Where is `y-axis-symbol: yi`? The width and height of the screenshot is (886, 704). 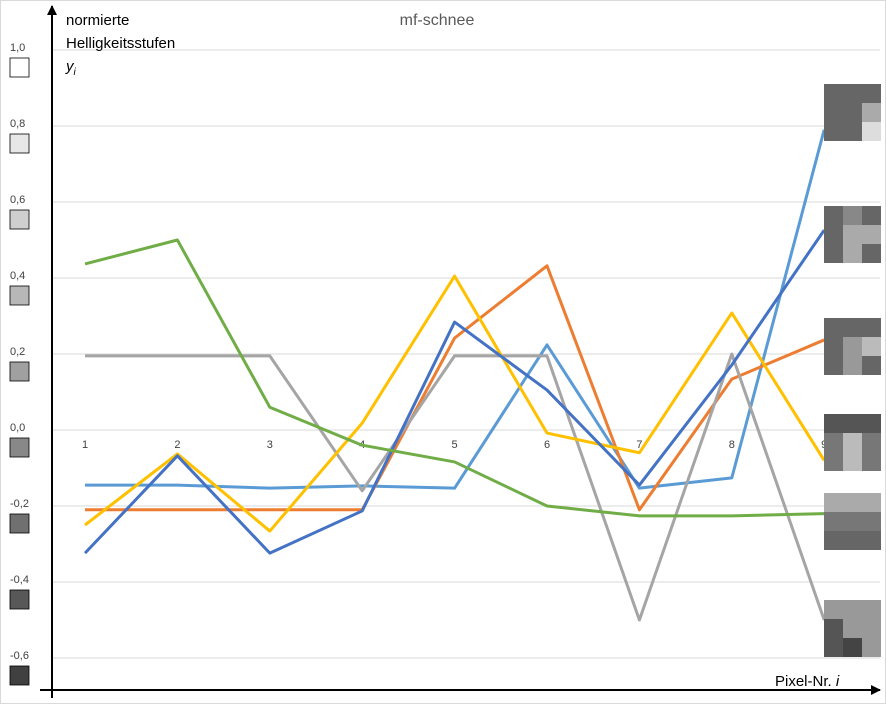 y-axis-symbol: yi is located at coordinates (71, 68).